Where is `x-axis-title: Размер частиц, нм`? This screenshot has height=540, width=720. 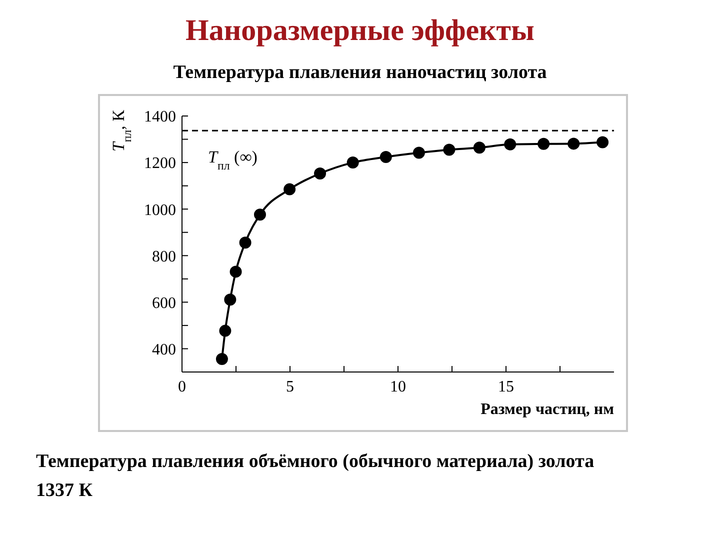
x-axis-title: Размер частиц, нм is located at coordinates (547, 409).